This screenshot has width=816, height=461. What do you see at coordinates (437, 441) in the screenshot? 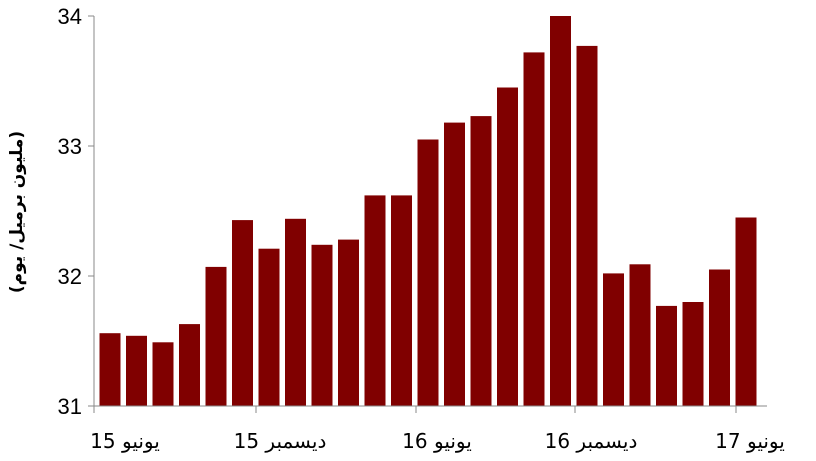
I see `x-tick-label: يونيو 16` at bounding box center [437, 441].